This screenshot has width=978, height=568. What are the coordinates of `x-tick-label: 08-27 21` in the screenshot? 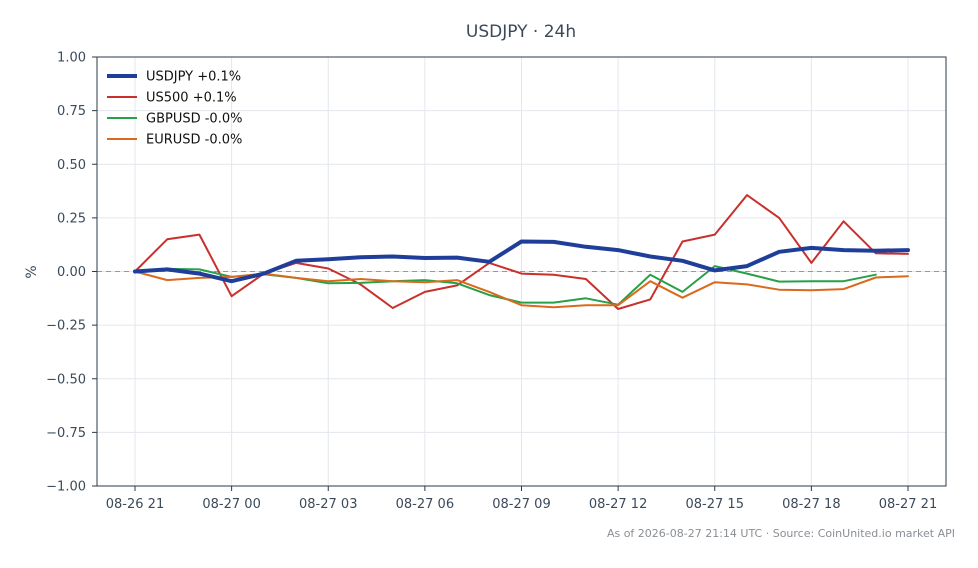 It's located at (908, 504).